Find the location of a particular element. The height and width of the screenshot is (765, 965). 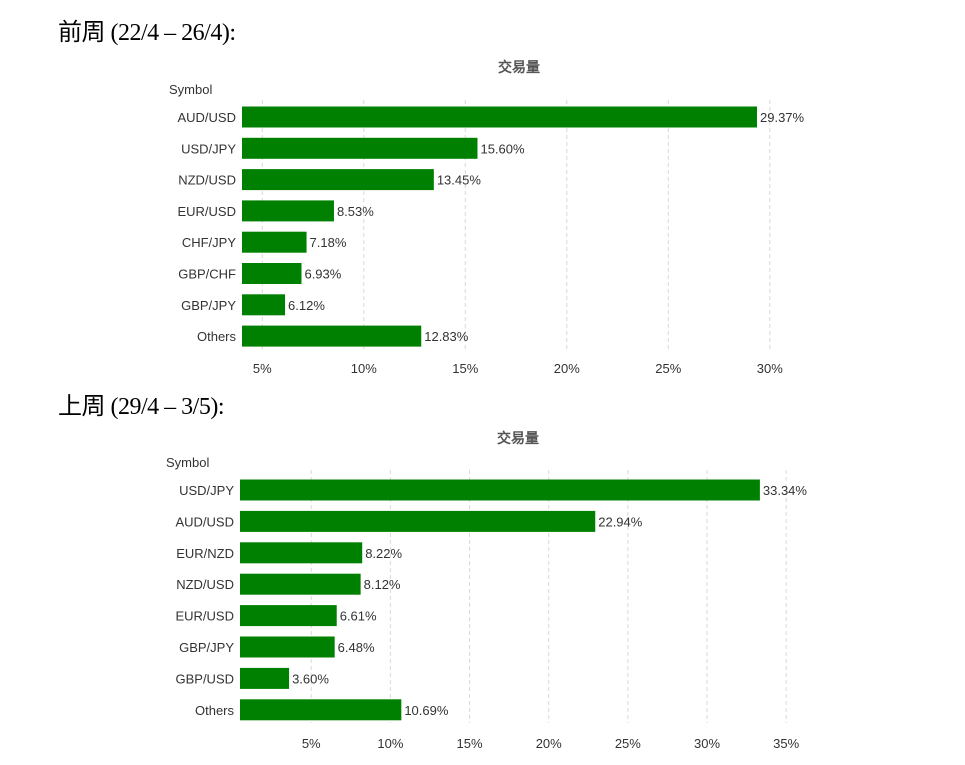

last-week-heading: 上周 (29/4 – 3/5): is located at coordinates (141, 407).